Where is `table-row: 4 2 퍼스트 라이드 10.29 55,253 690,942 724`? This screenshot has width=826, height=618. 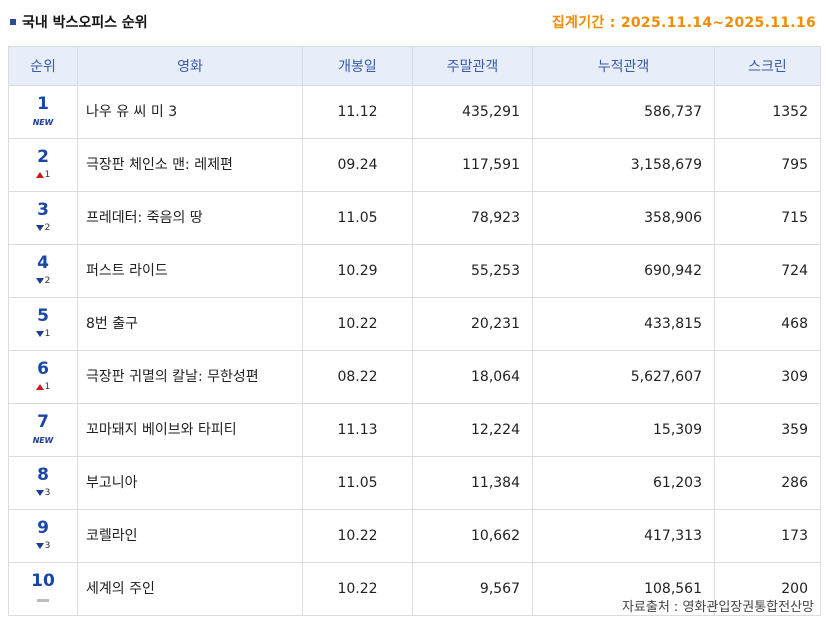 table-row: 4 2 퍼스트 라이드 10.29 55,253 690,942 724 is located at coordinates (414, 271).